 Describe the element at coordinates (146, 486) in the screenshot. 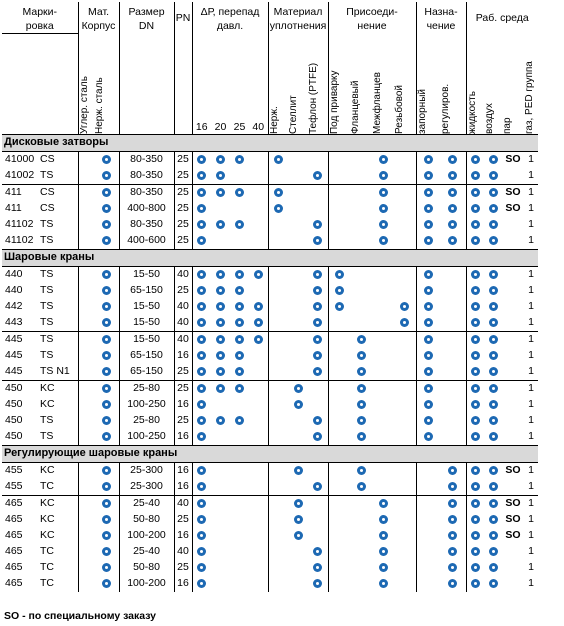

I see `table-cell: 25-300` at that location.